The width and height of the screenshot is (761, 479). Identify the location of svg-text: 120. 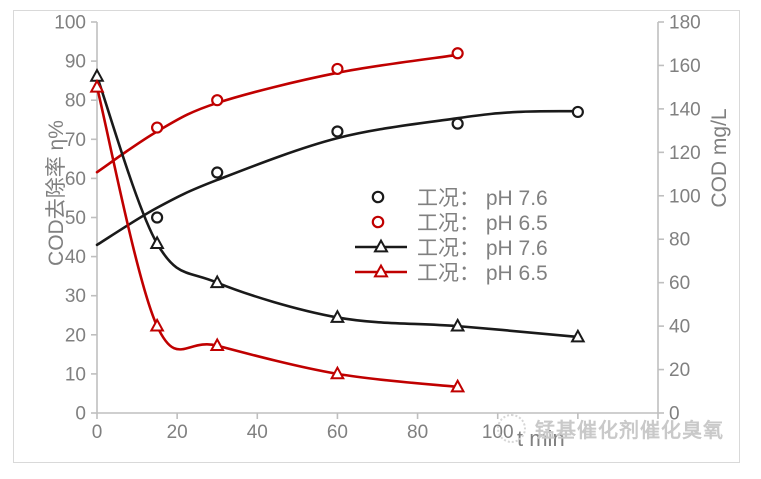
(685, 153).